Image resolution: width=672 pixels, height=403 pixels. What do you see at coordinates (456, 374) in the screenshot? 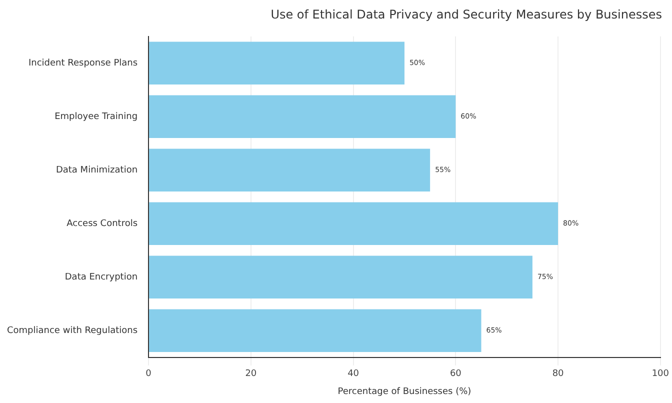
I see `x-tick-label: 60` at bounding box center [456, 374].